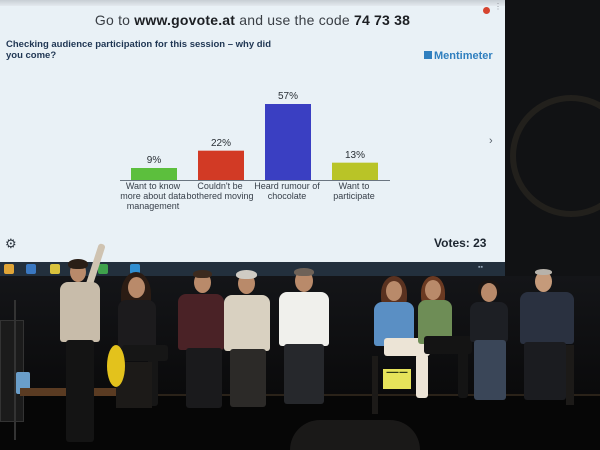  Describe the element at coordinates (154, 160) in the screenshot. I see `bar-value-label-1: 9%` at that location.